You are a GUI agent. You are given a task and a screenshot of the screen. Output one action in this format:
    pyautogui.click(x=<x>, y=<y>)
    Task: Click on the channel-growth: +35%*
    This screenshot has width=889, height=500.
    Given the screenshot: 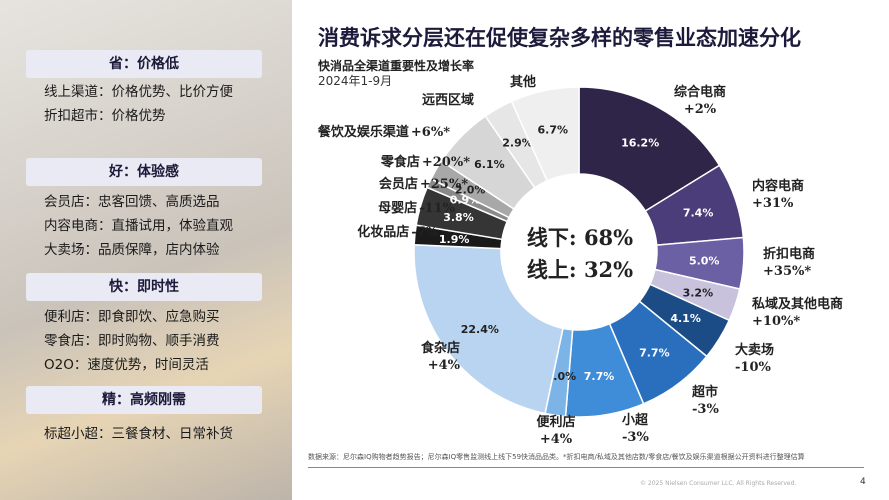 What is the action you would take?
    pyautogui.click(x=787, y=271)
    